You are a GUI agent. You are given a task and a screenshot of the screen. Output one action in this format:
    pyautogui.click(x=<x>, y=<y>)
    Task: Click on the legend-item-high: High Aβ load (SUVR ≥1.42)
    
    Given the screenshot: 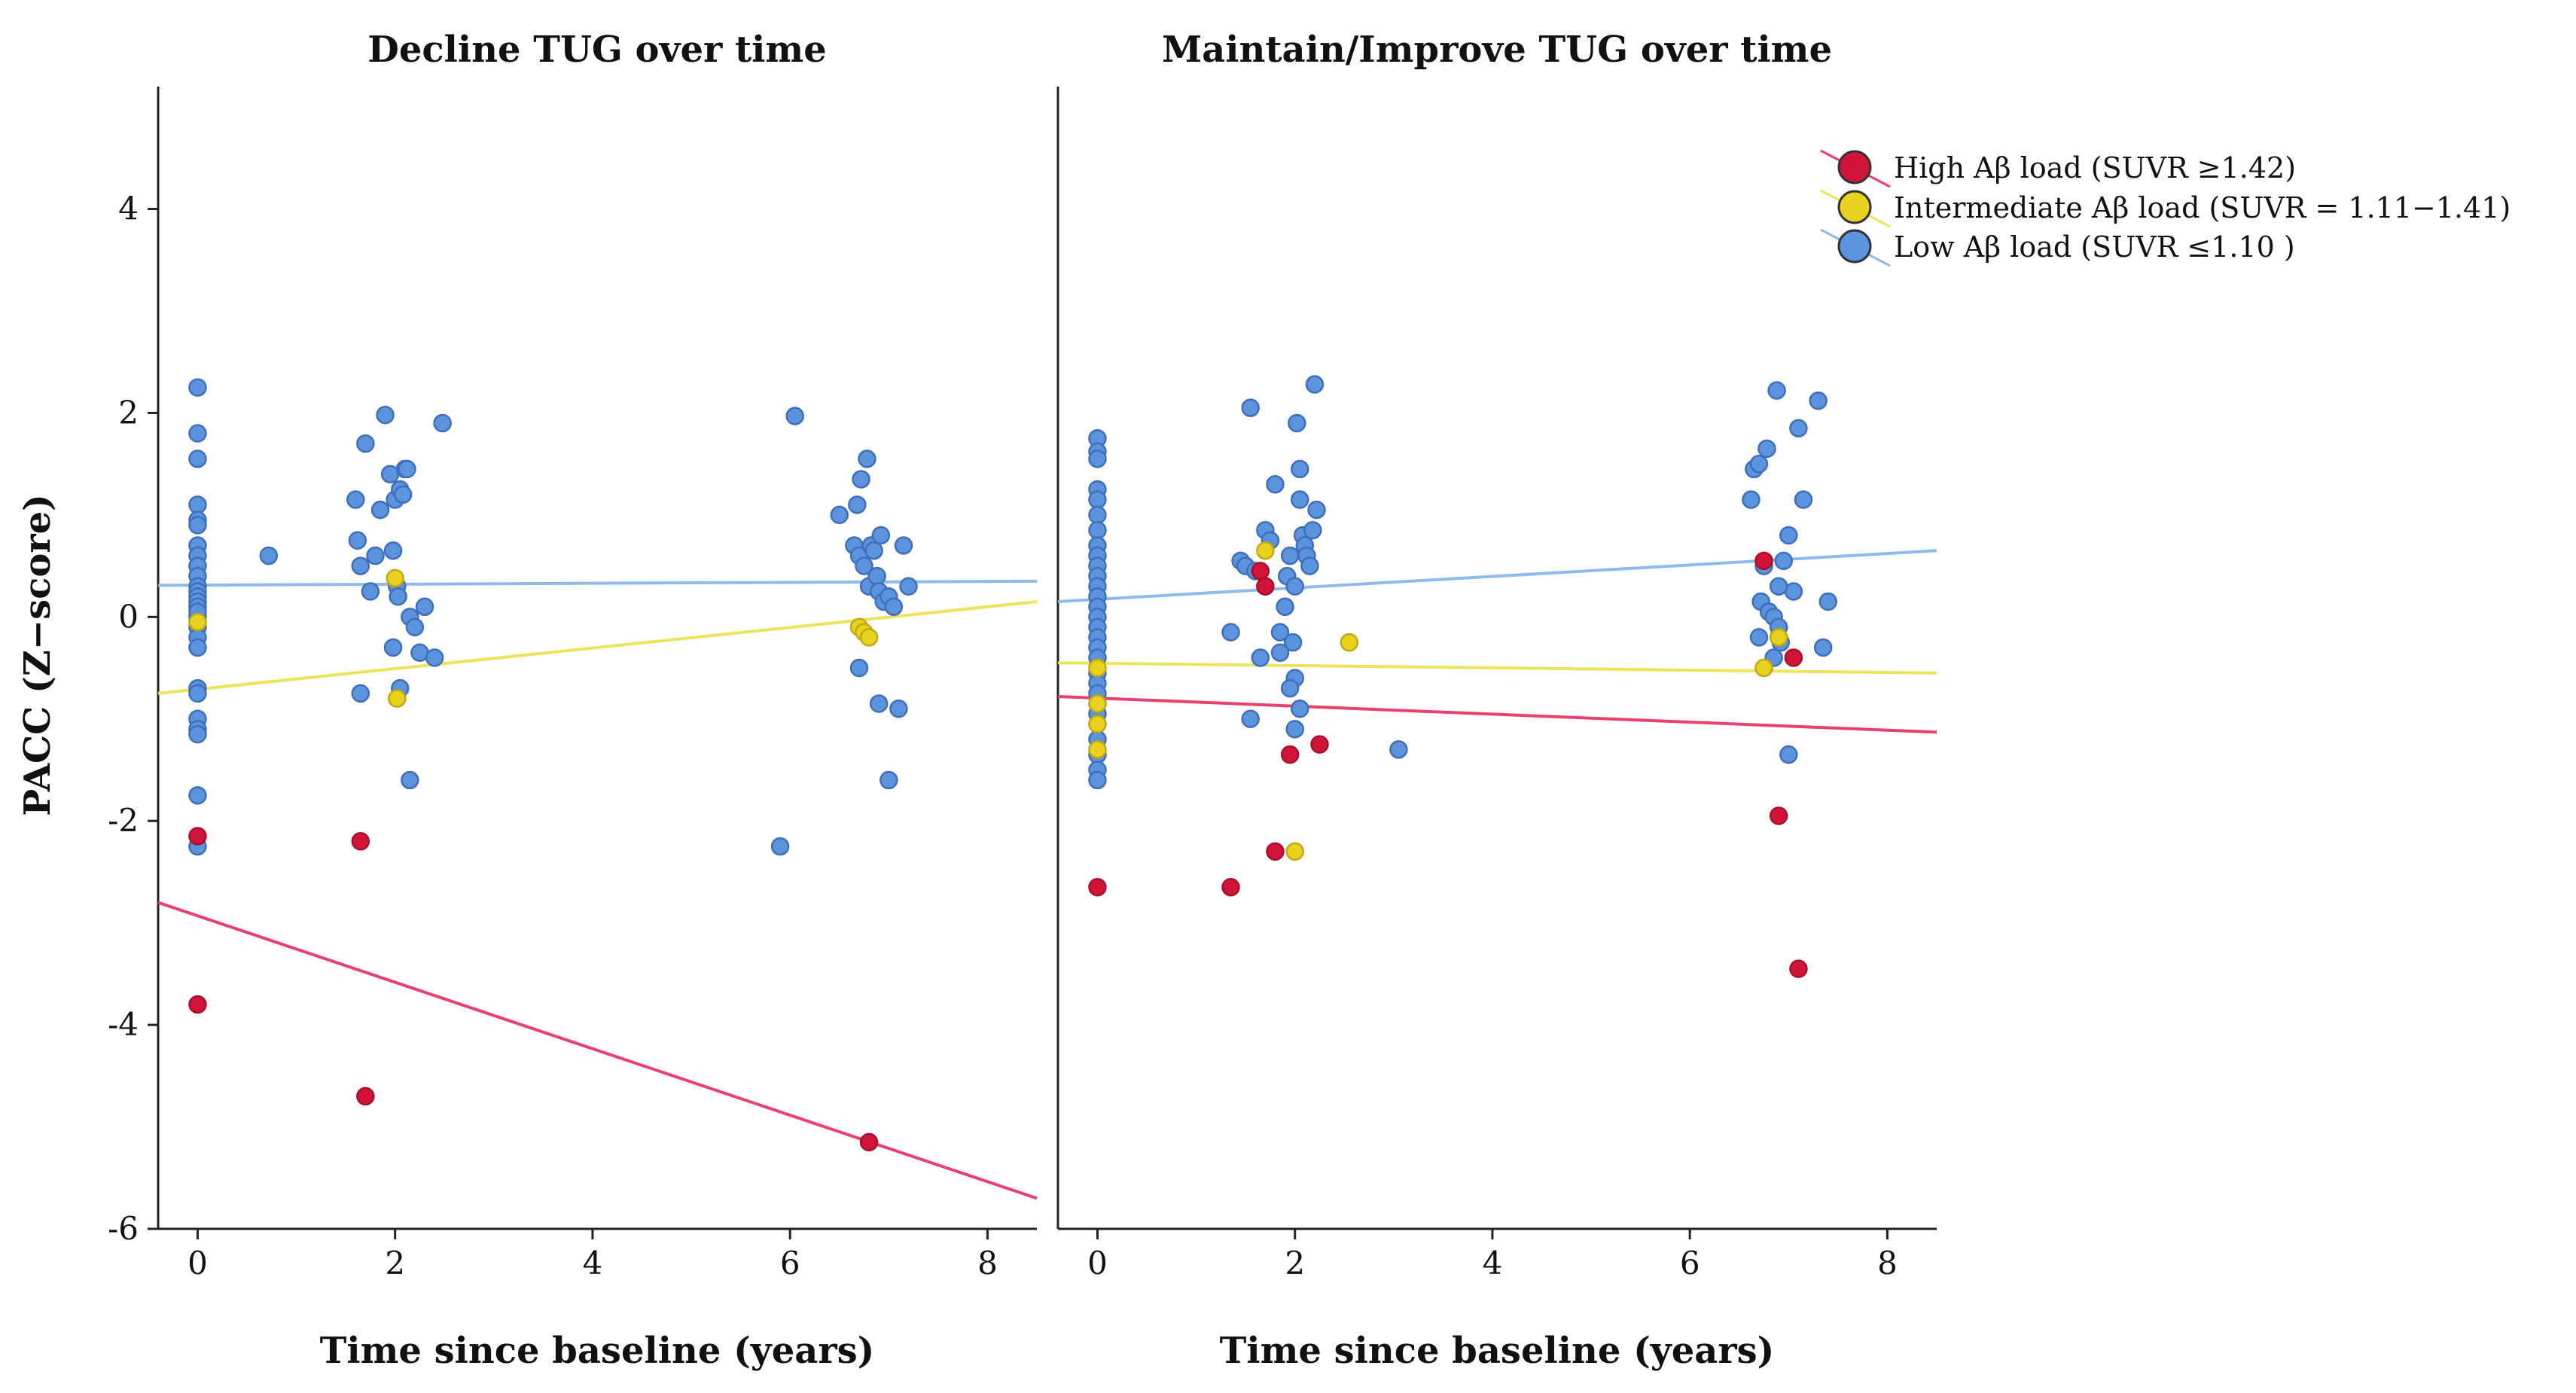 What is the action you would take?
    pyautogui.click(x=2058, y=168)
    